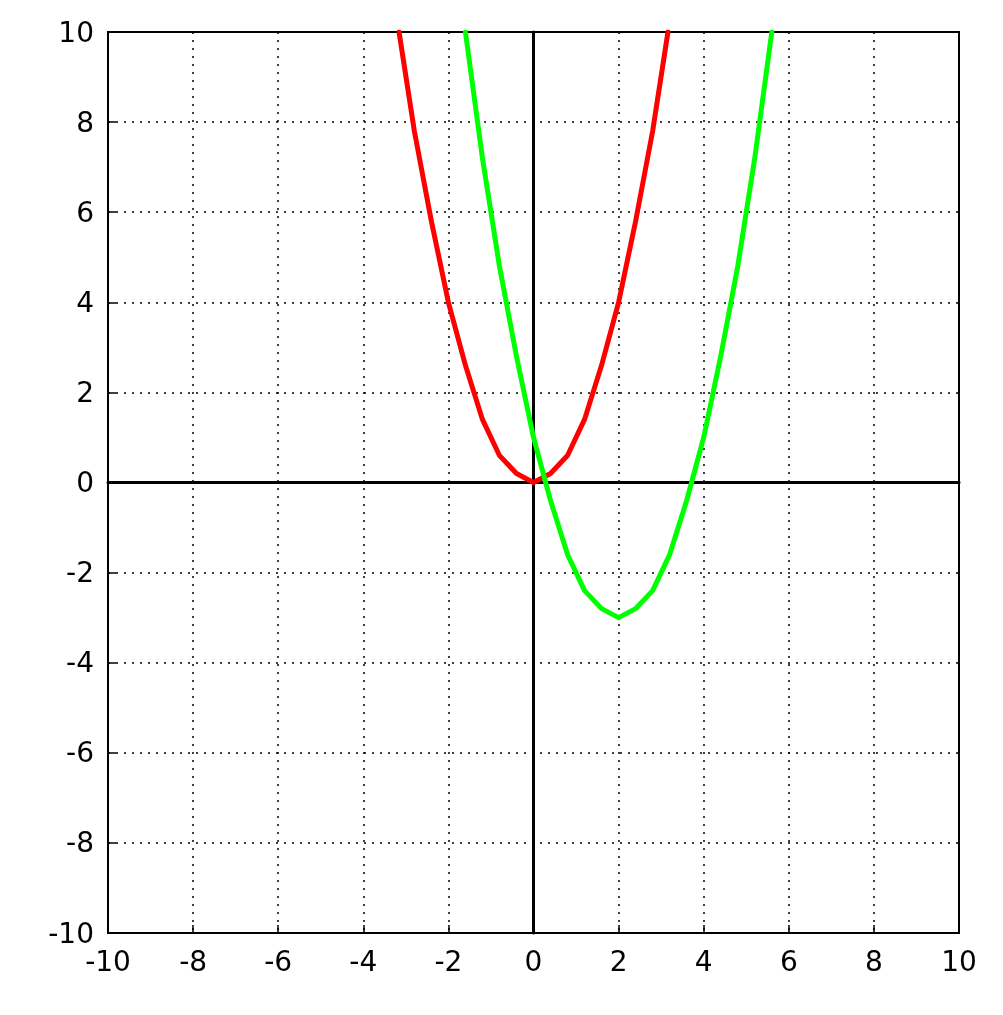 This screenshot has width=1003, height=1015. Describe the element at coordinates (703, 961) in the screenshot. I see `x-tick-label: 4` at that location.